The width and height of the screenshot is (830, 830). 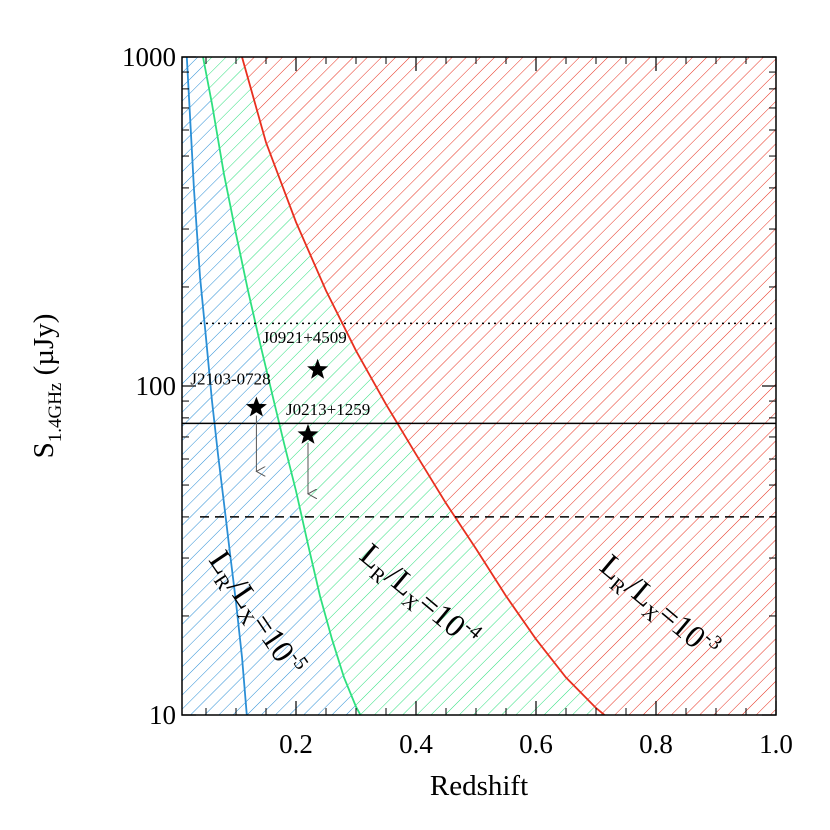 What do you see at coordinates (296, 744) in the screenshot?
I see `x-tick-label: 0.2` at bounding box center [296, 744].